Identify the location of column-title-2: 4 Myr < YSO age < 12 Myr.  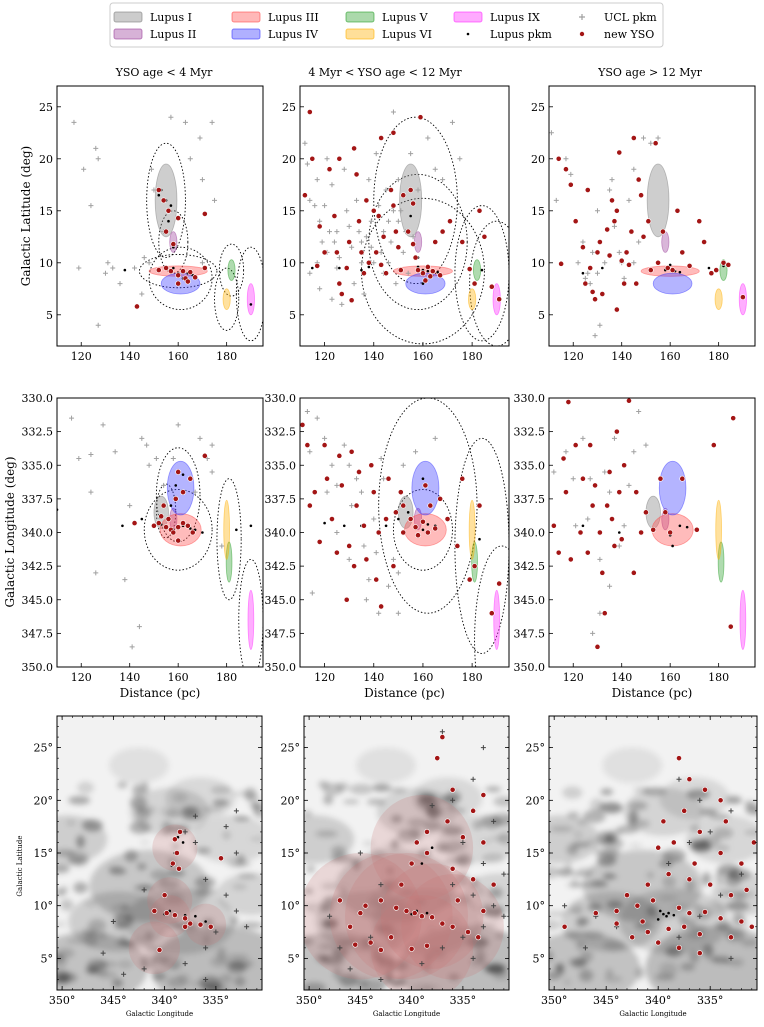
(385, 72).